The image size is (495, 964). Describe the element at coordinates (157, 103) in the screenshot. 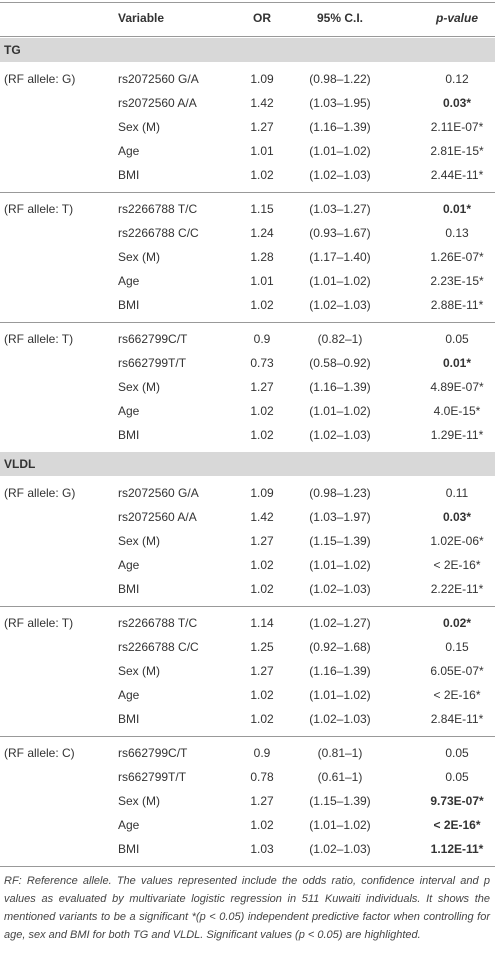

I see `variable-cell: rs2072560 A/A` at that location.